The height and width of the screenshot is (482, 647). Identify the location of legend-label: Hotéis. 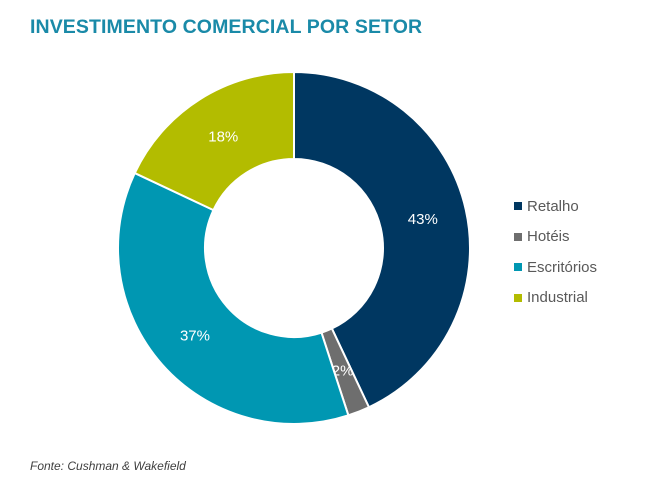
(548, 237).